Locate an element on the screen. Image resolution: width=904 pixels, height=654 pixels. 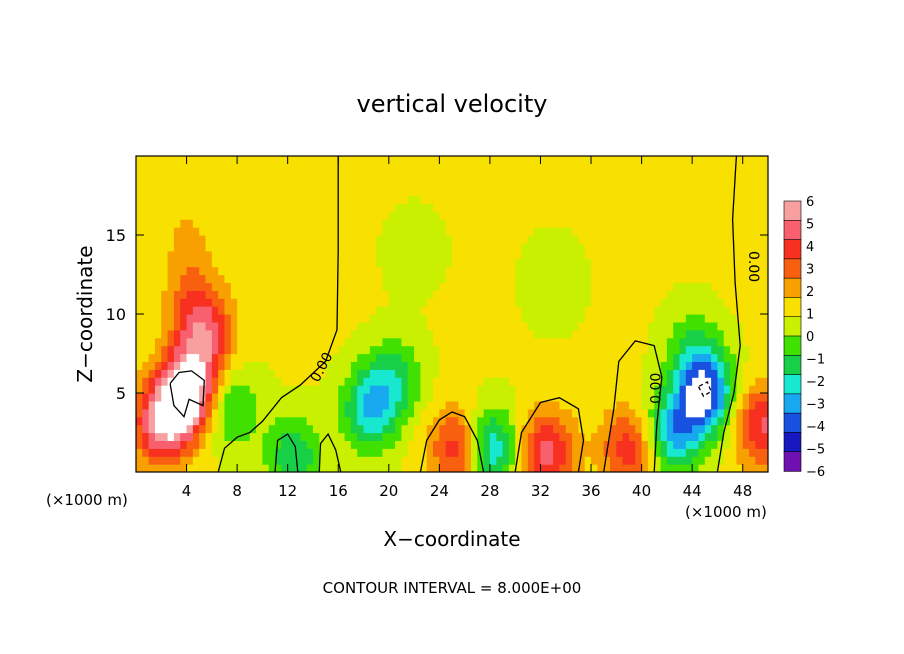
y-axis-label: Z−coordinate is located at coordinates (85, 313).